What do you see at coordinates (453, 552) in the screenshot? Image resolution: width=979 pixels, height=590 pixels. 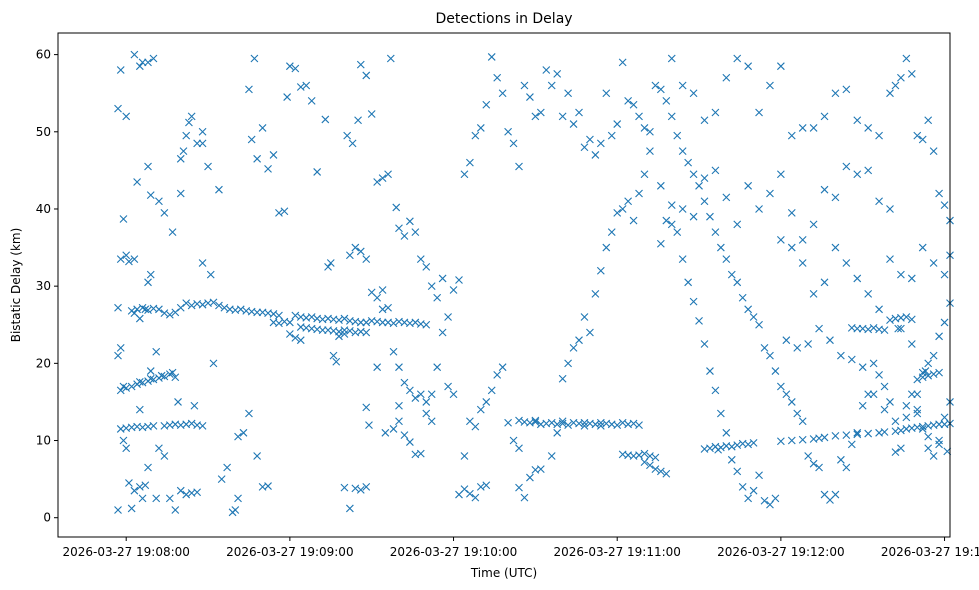 I see `x-tick-label: 2026-03-27 19:10:00` at bounding box center [453, 552].